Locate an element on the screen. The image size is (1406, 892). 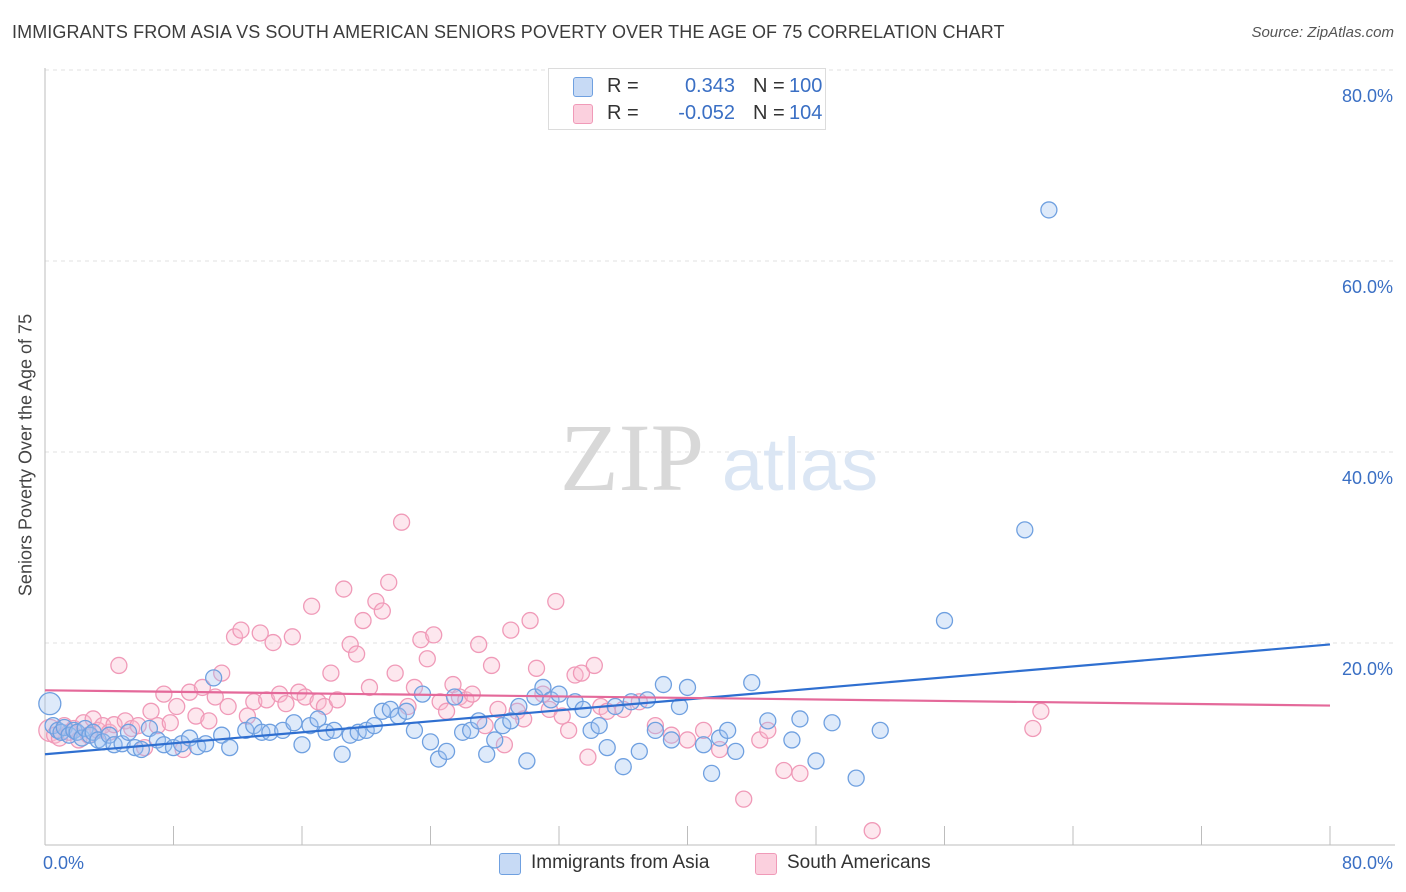
trend-line-asia is located at coordinates (687, 699).